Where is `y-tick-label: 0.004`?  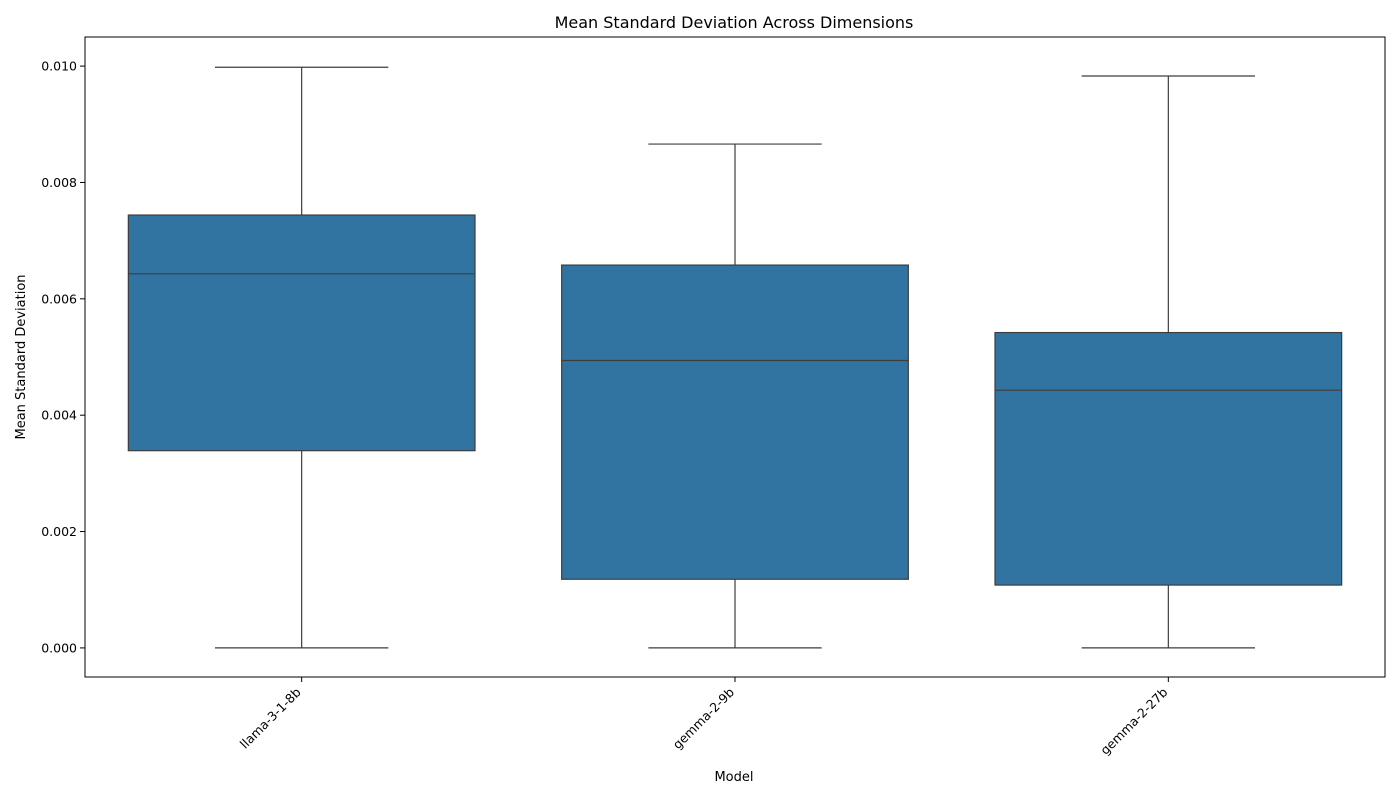
y-tick-label: 0.004 is located at coordinates (59, 415).